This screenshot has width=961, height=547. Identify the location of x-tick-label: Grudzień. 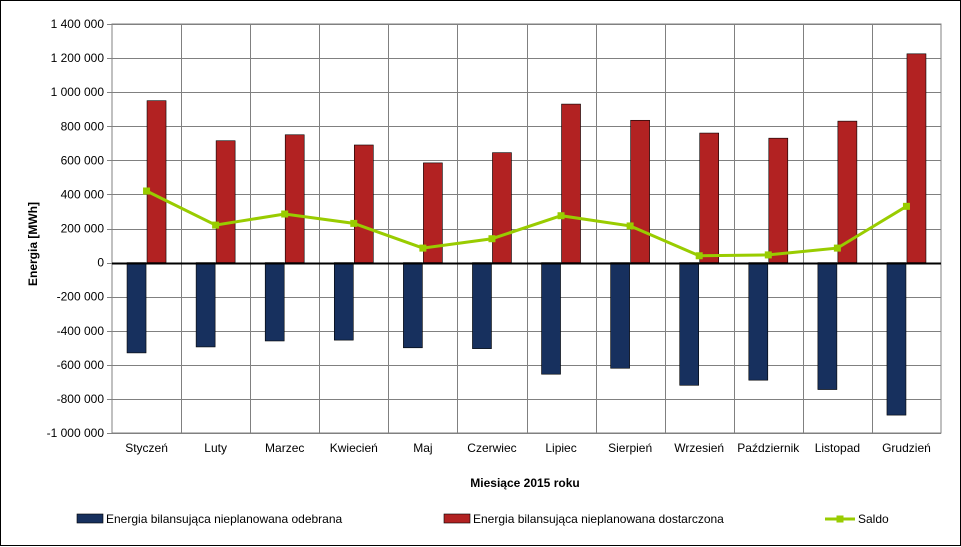
(906, 448).